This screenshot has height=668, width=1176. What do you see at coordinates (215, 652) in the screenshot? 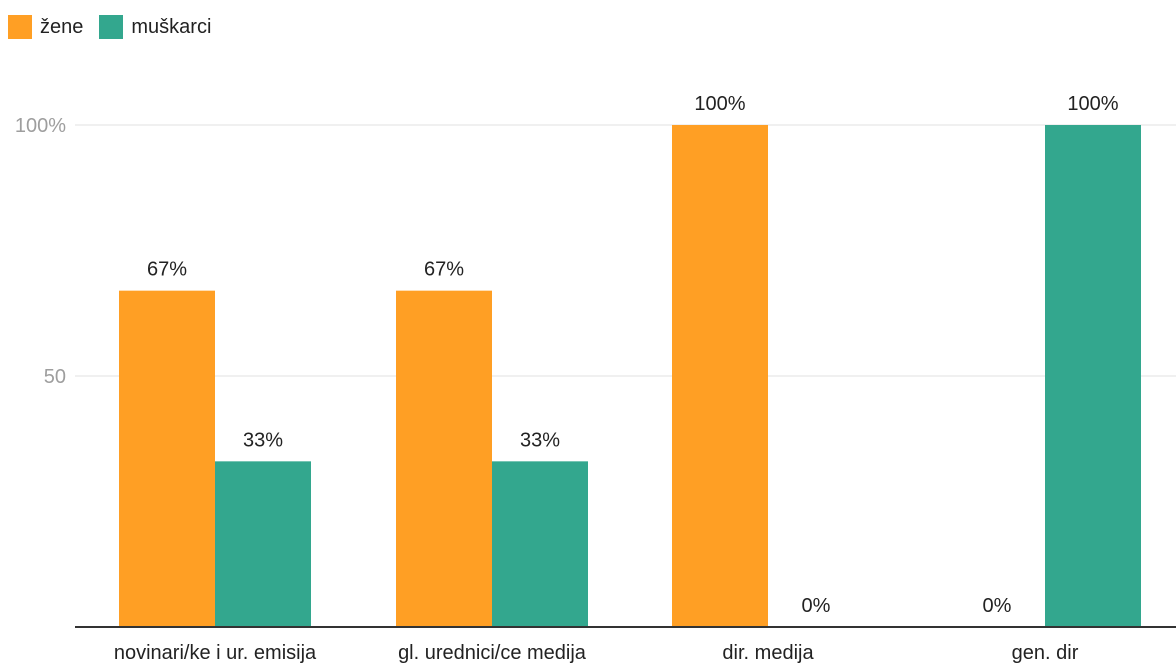
I see `x-tick-label-0: novinari/ke i ur. emisija` at bounding box center [215, 652].